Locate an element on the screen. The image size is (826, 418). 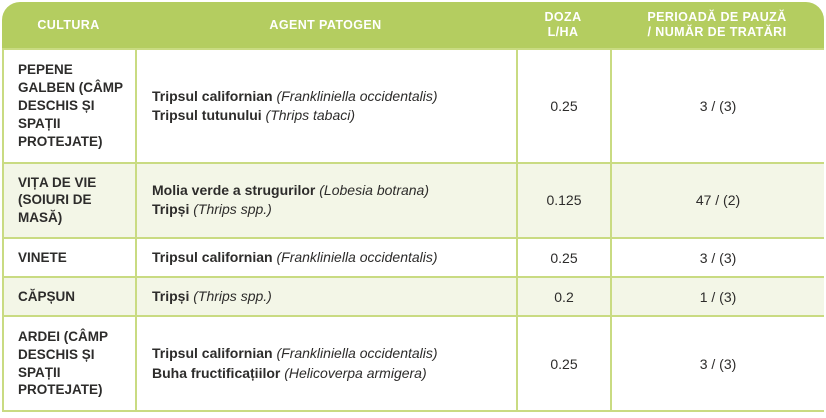
column-header-doza: DOZA L/HA is located at coordinates (563, 25).